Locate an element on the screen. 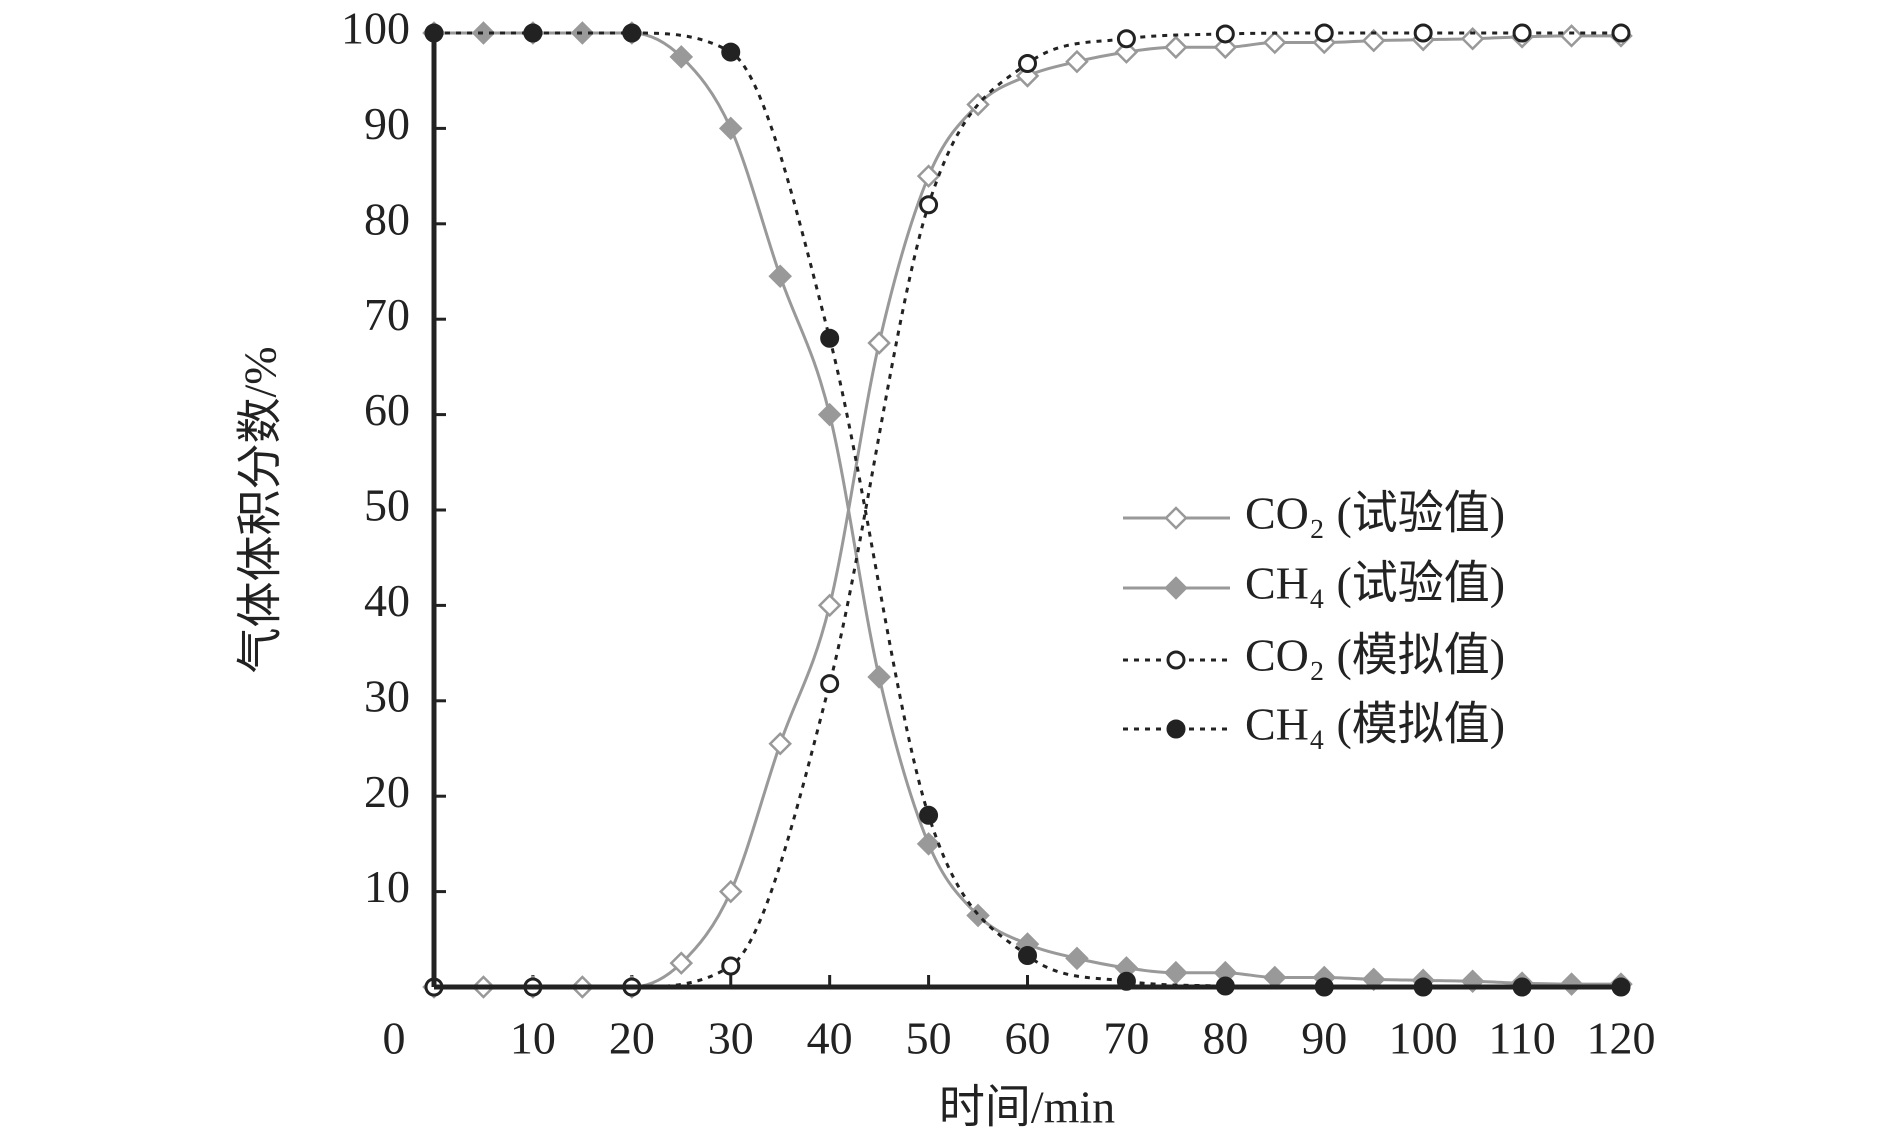 The width and height of the screenshot is (1890, 1148). x-axis-label: 时间/min is located at coordinates (1027, 1107).